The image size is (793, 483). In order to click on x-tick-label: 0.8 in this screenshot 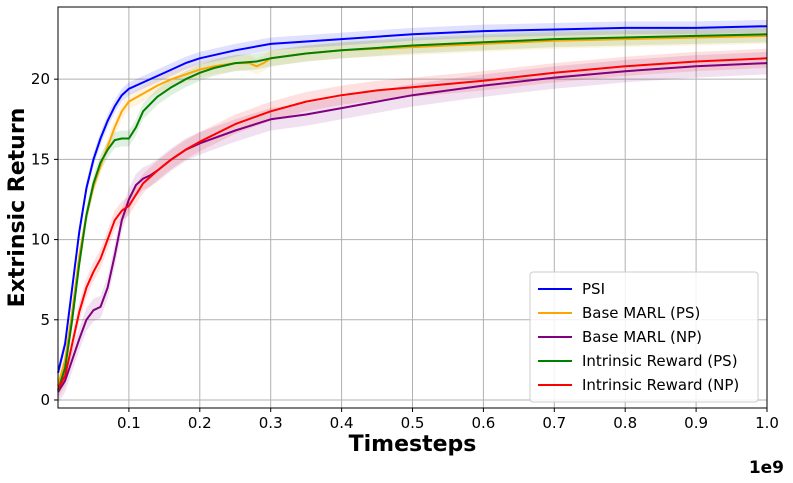, I will do `click(625, 423)`.